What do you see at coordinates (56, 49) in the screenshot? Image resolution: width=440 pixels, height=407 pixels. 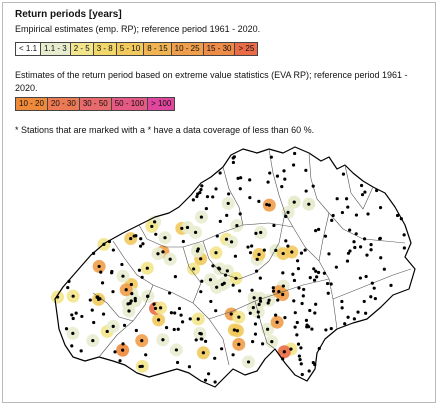 I see `empirical_legend-swatch-1: 1.1 - 3` at bounding box center [56, 49].